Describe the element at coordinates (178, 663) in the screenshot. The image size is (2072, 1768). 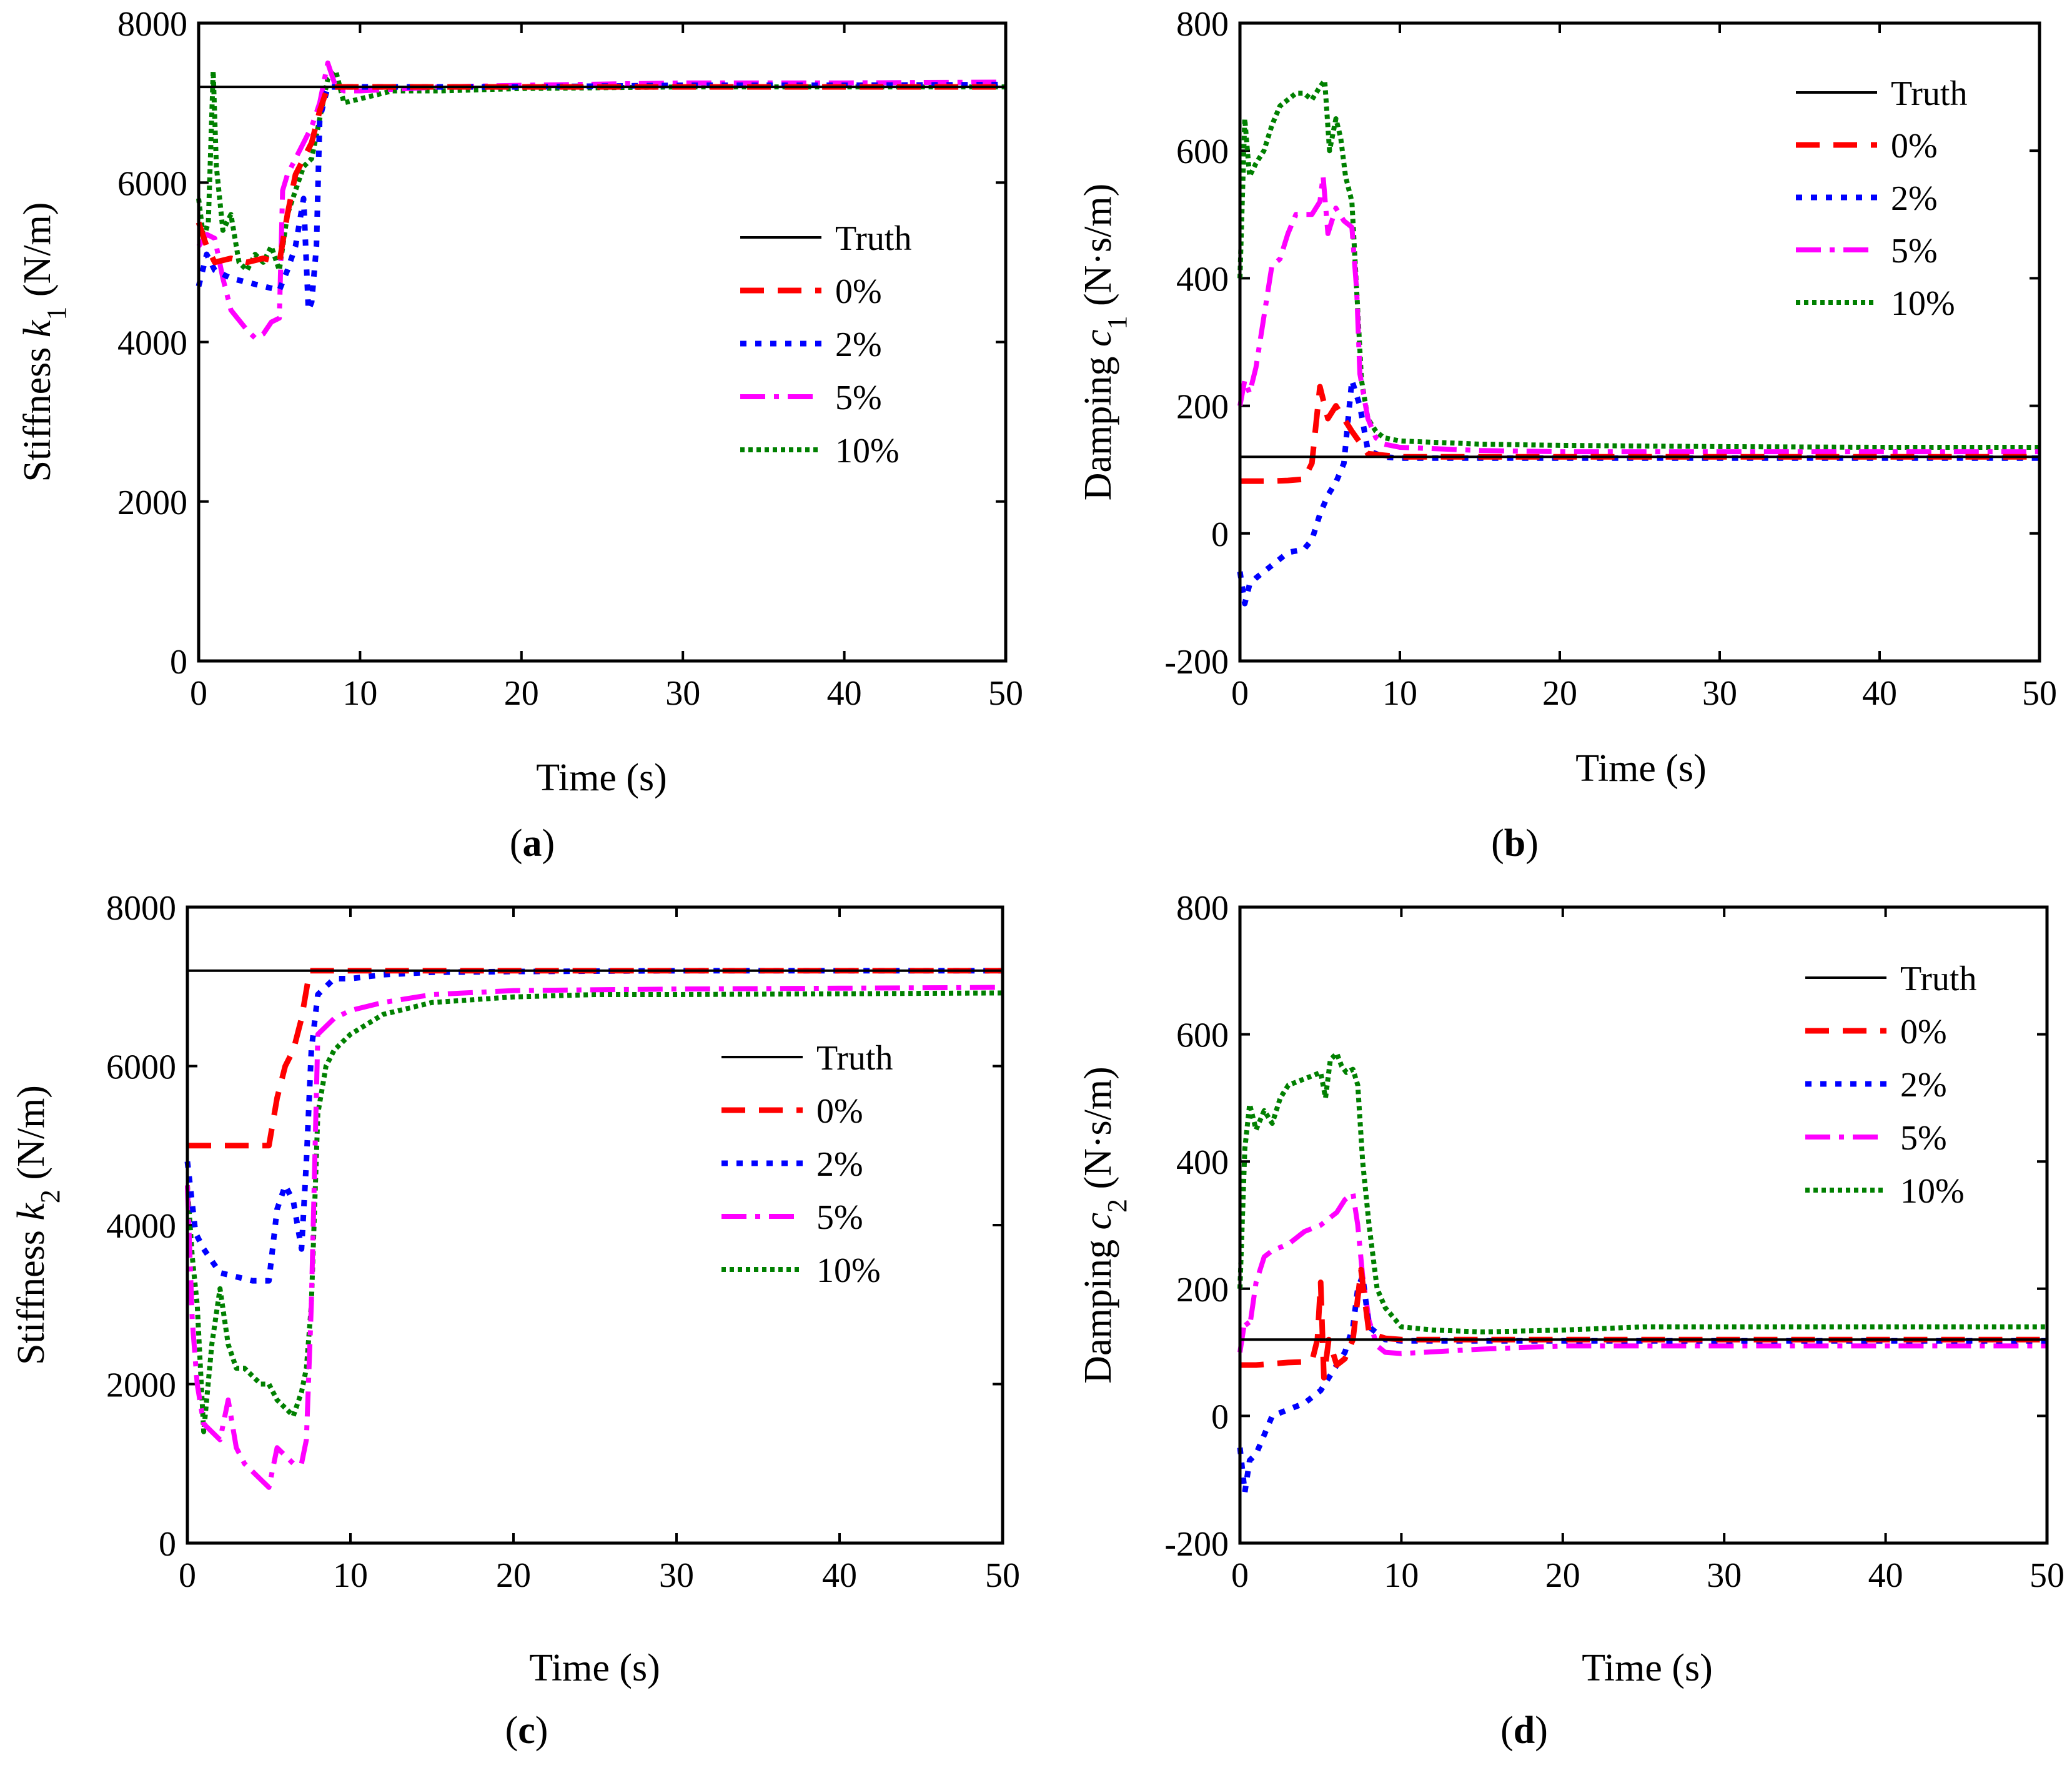
I see `panel-a-y-tick-label: 0` at that location.